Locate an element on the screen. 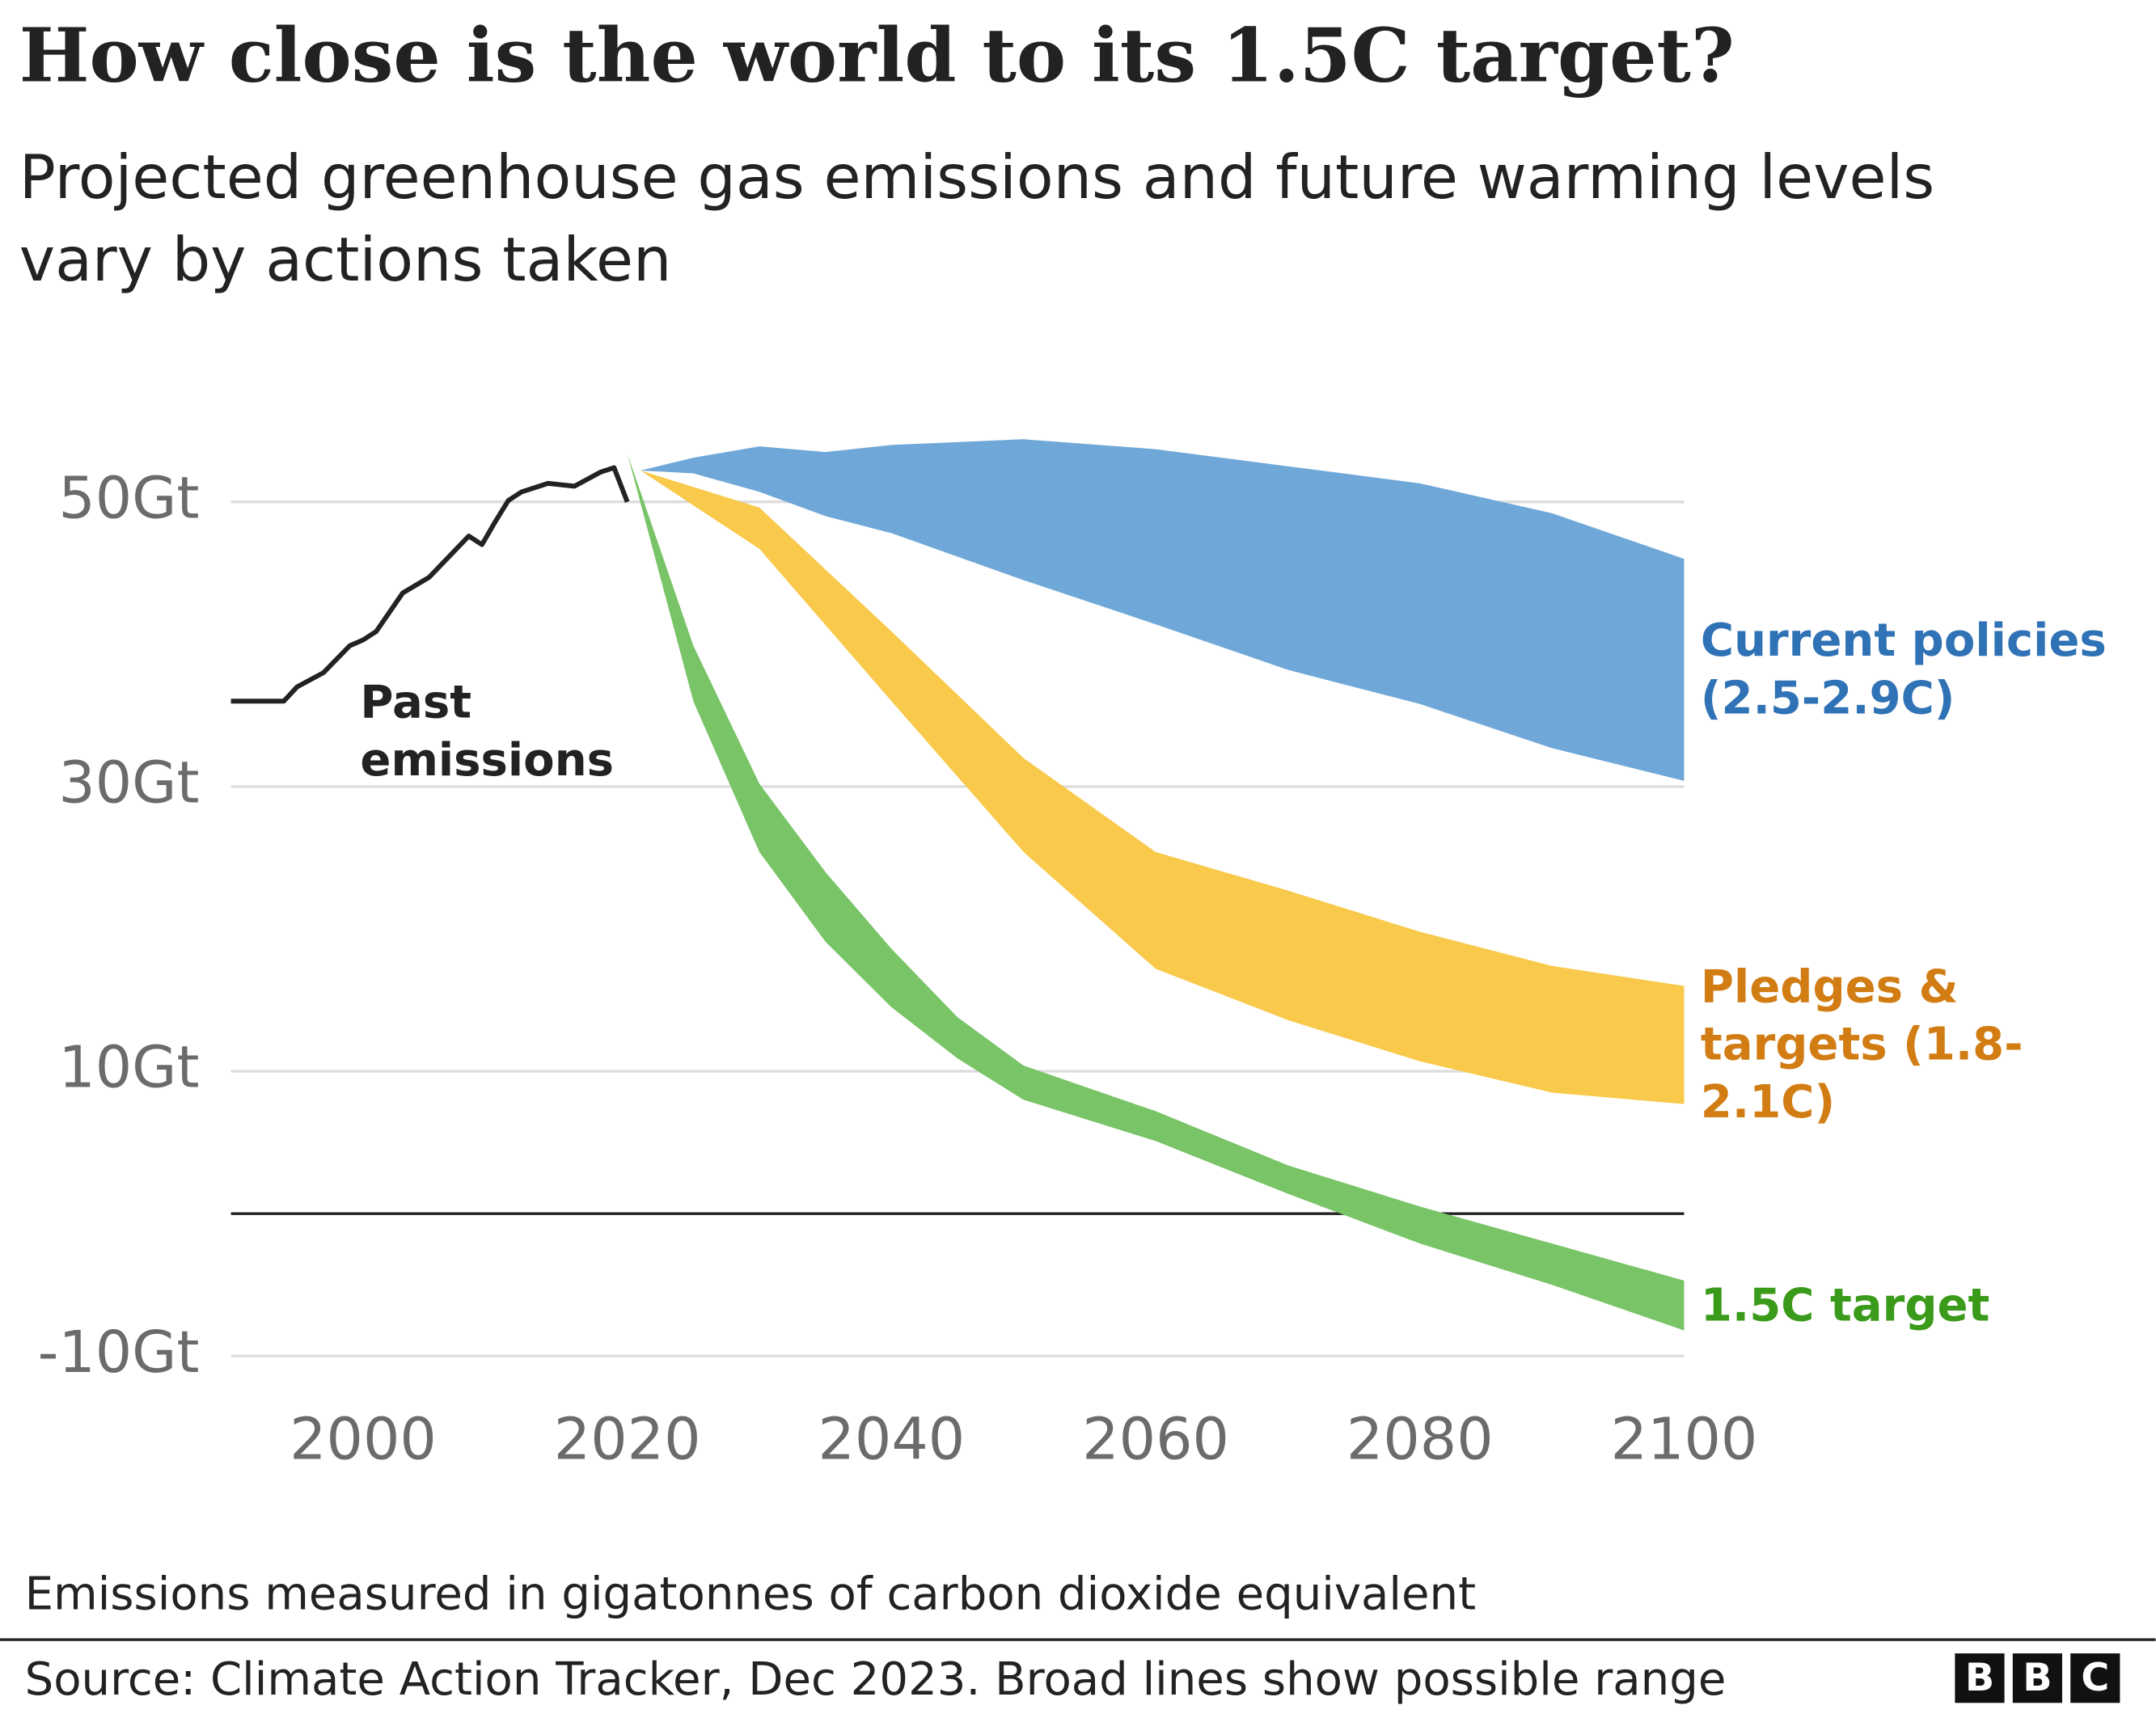  y-tick-label: 30Gt is located at coordinates (129, 783).